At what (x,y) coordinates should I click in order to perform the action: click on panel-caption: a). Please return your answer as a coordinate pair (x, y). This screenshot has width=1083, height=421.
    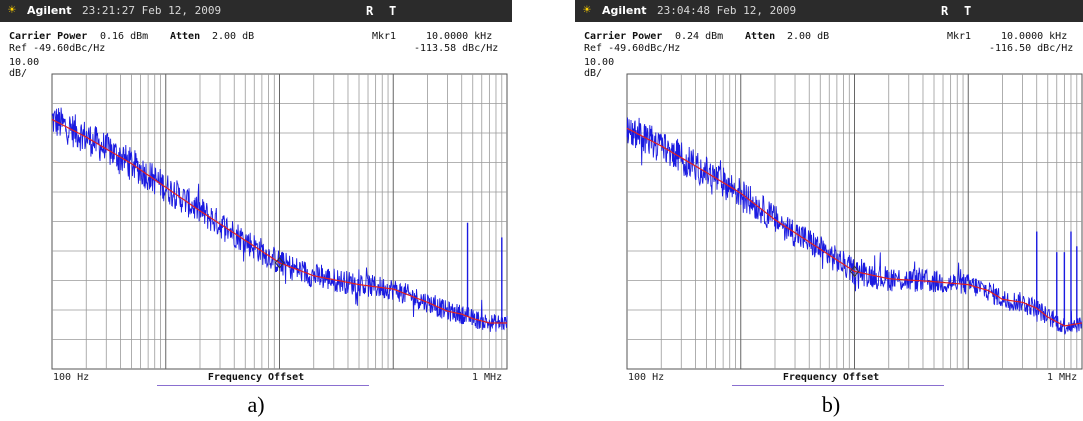
    Looking at the image, I should click on (256, 404).